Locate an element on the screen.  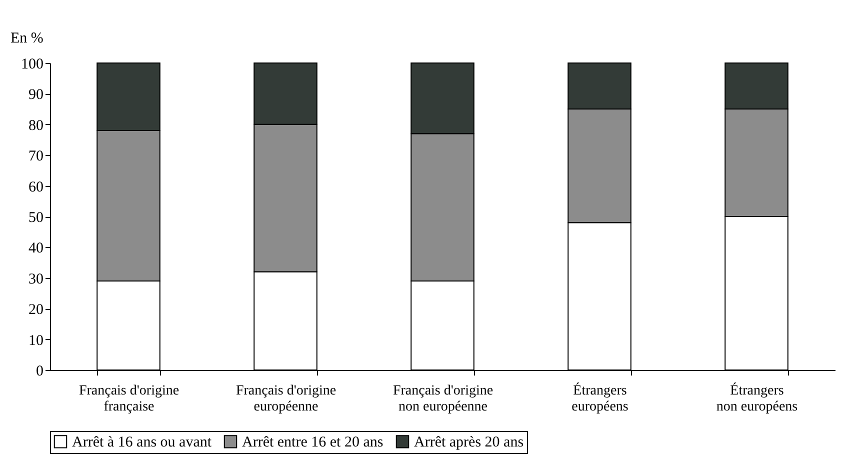
legend-label: Arrêt à 16 ans ou avant is located at coordinates (142, 442).